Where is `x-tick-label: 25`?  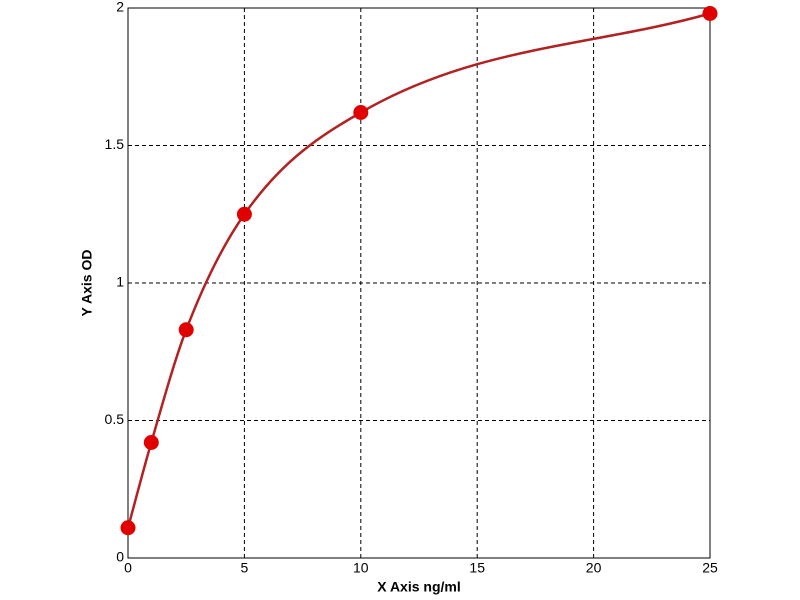
x-tick-label: 25 is located at coordinates (710, 568).